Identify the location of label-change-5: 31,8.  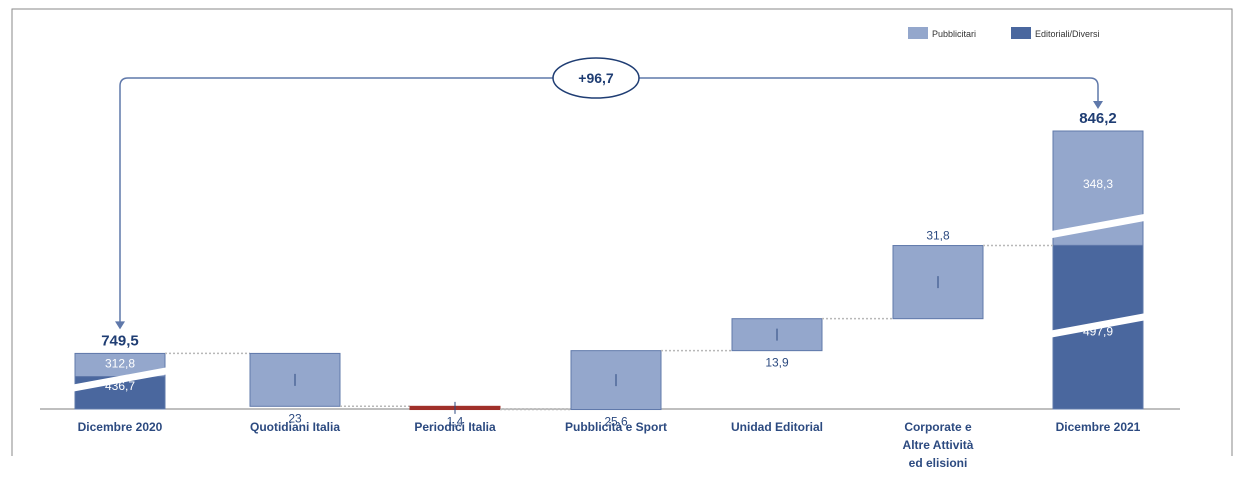
(938, 236).